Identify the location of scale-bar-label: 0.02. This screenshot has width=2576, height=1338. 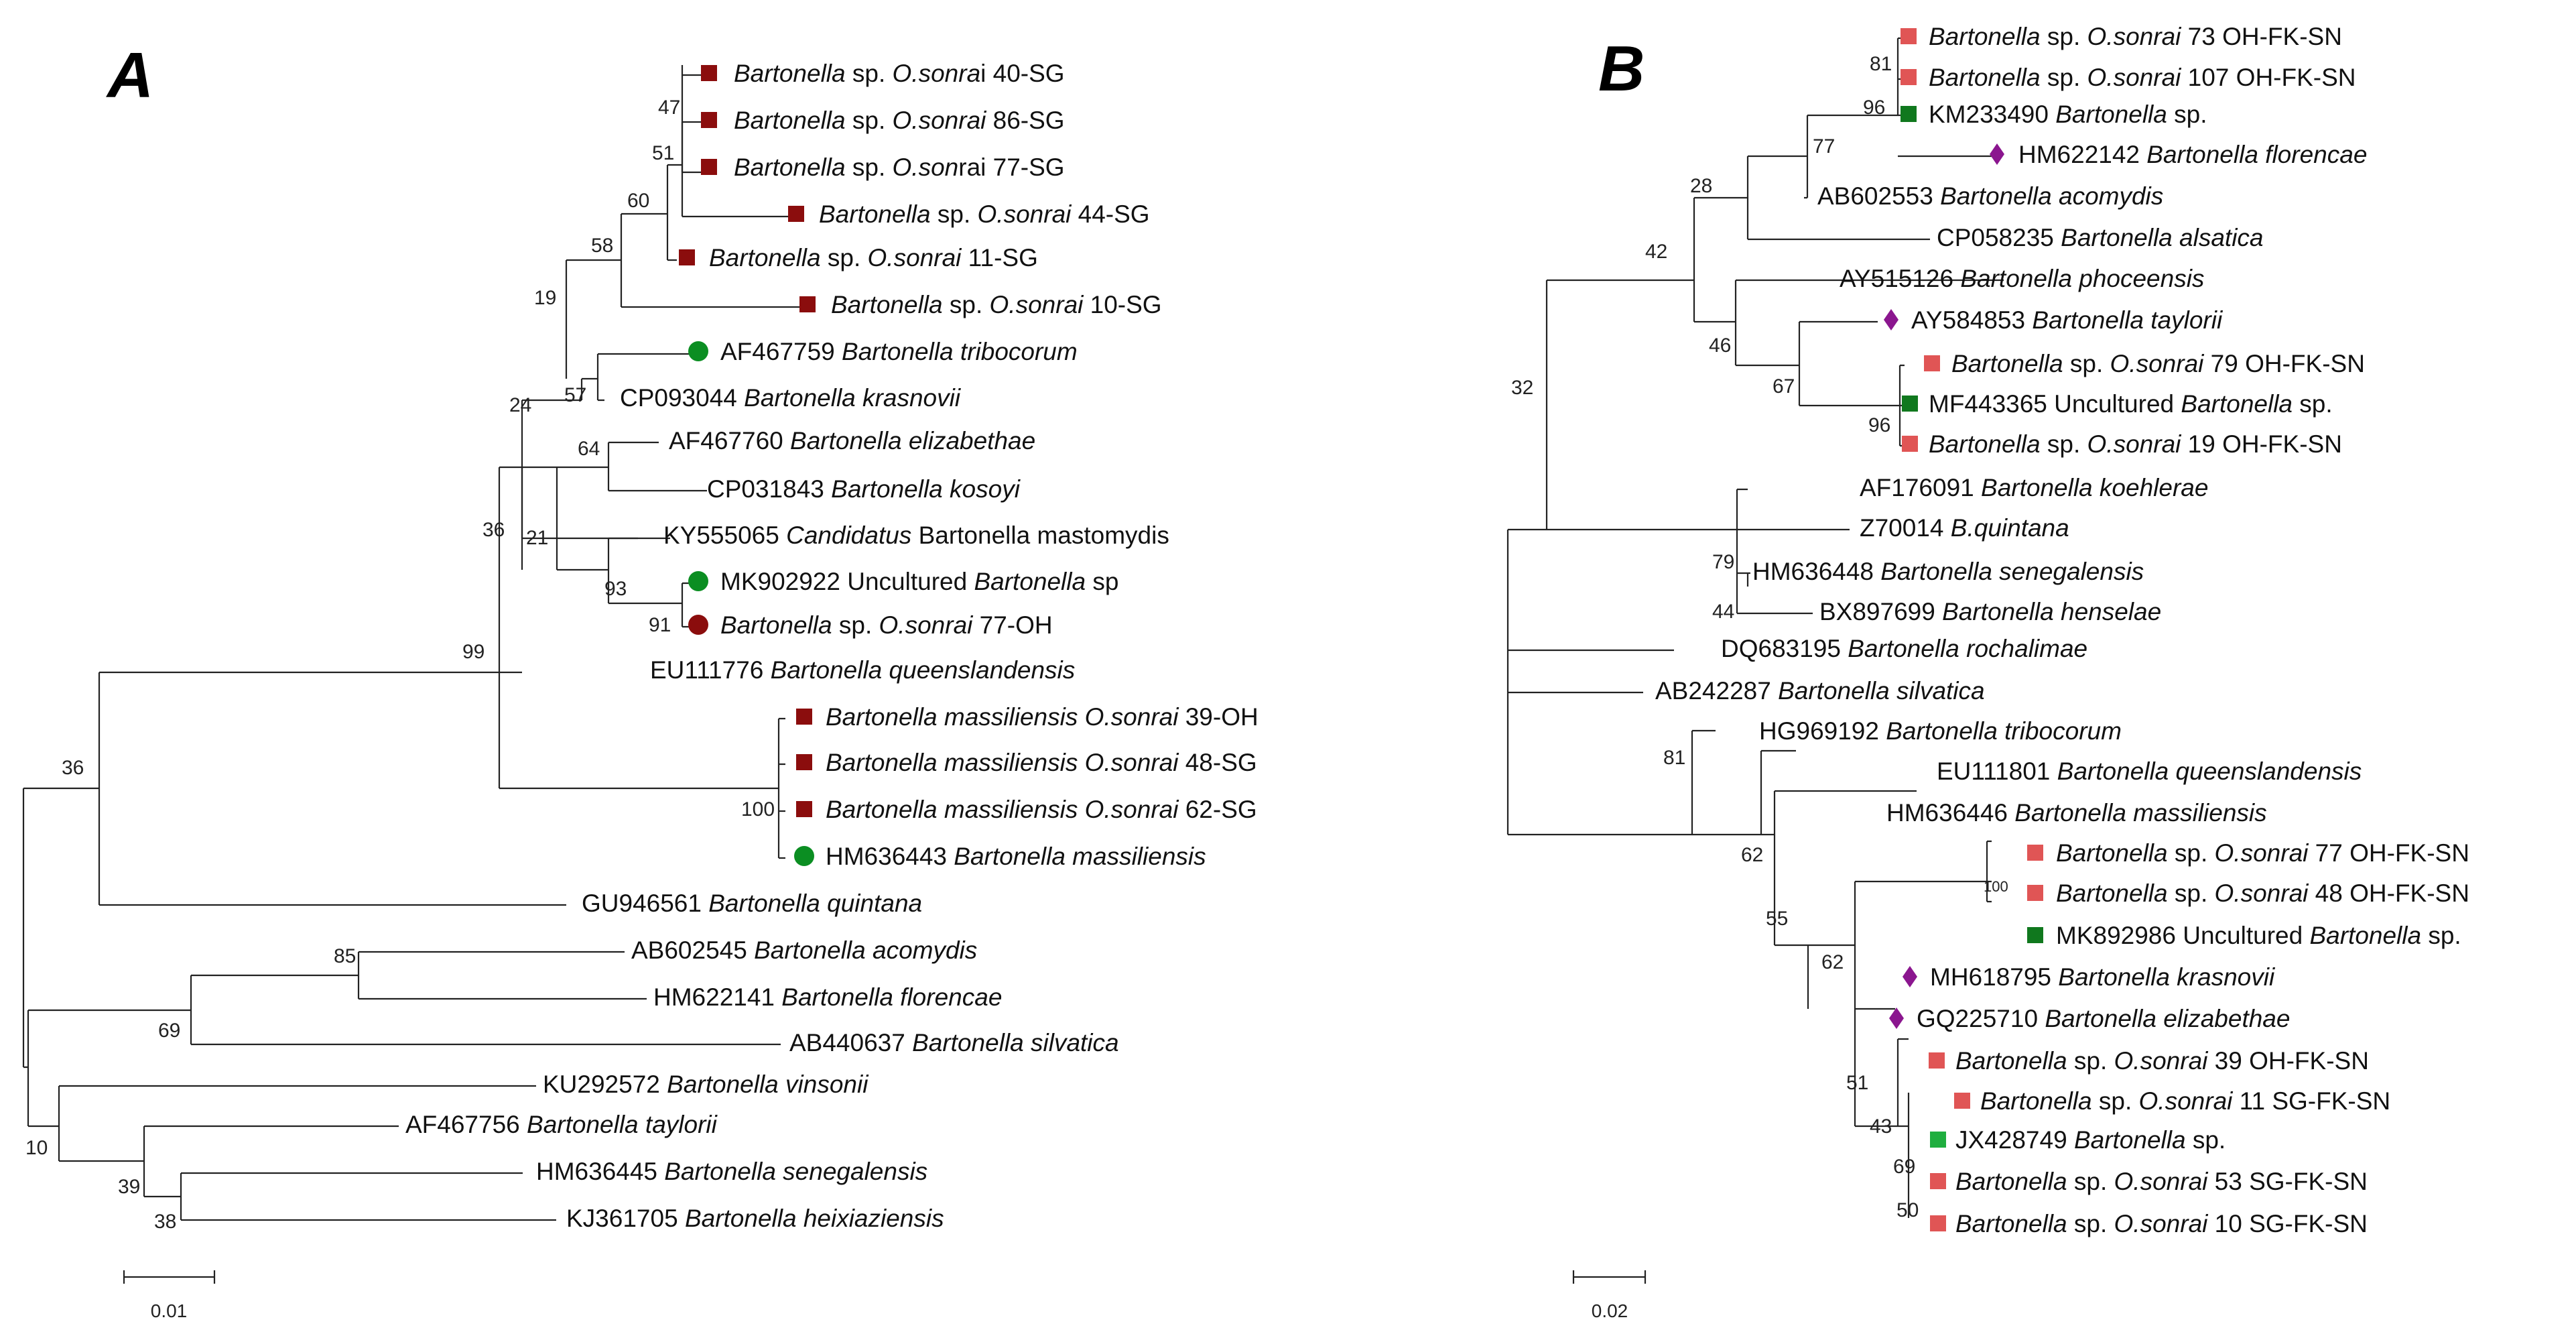
(1610, 1310).